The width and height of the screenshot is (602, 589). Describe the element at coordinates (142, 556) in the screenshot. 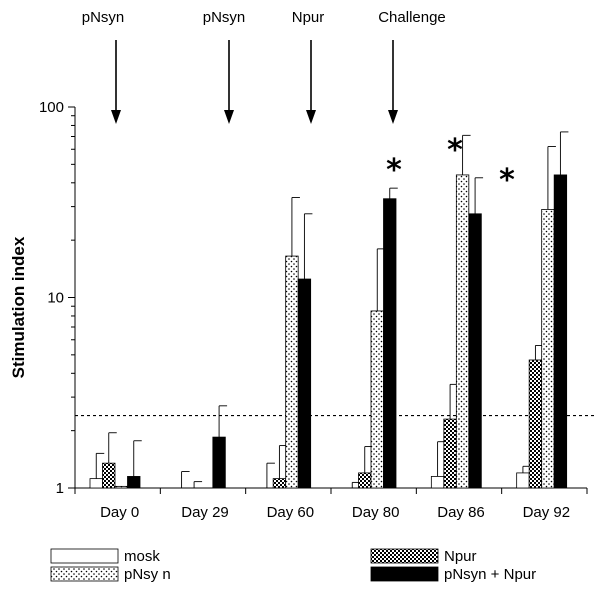

I see `legend-label: mosk` at that location.